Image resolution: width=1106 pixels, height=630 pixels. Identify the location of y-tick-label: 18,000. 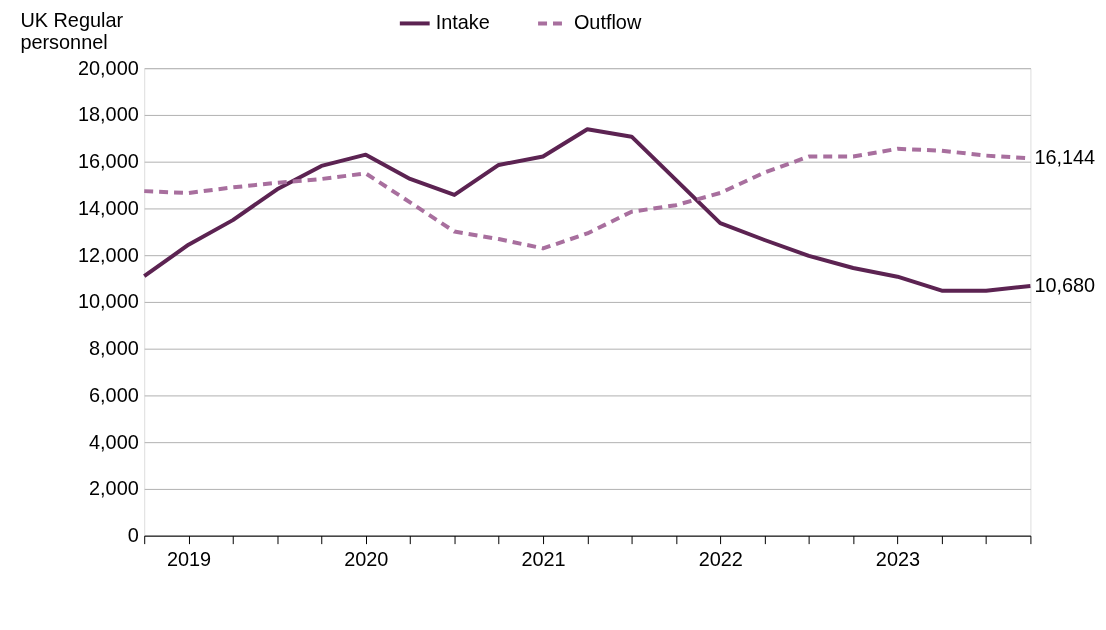
(108, 114).